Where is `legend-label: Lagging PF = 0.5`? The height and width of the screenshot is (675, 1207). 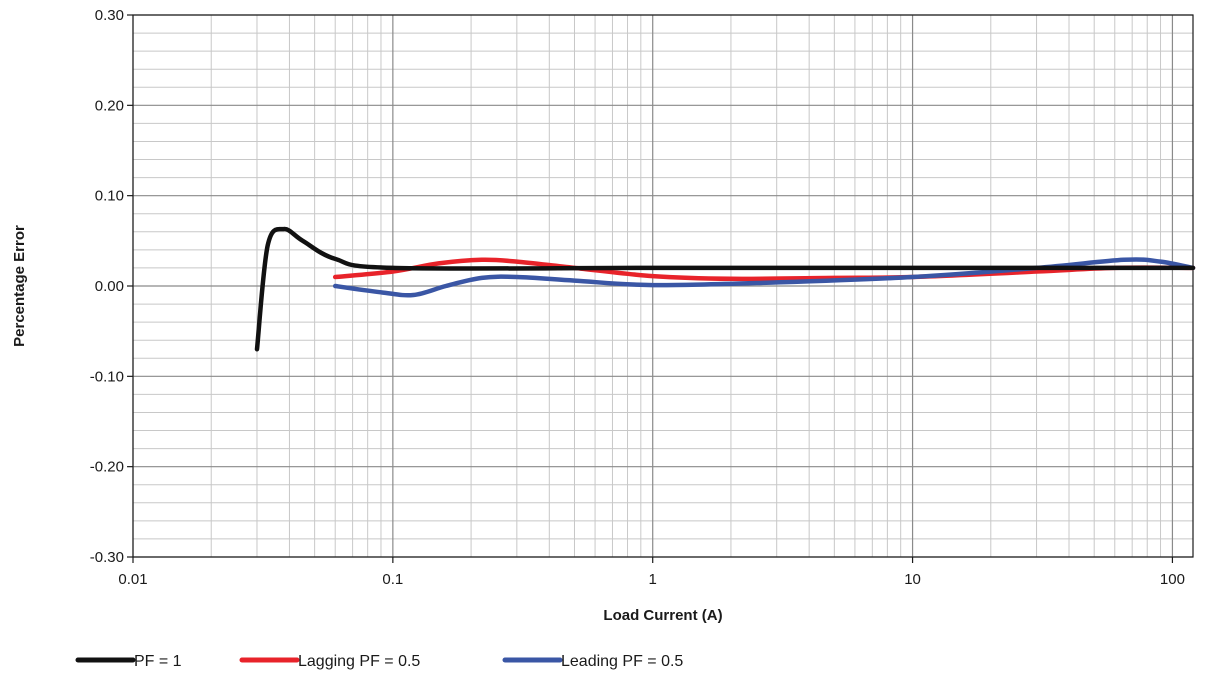 legend-label: Lagging PF = 0.5 is located at coordinates (359, 661).